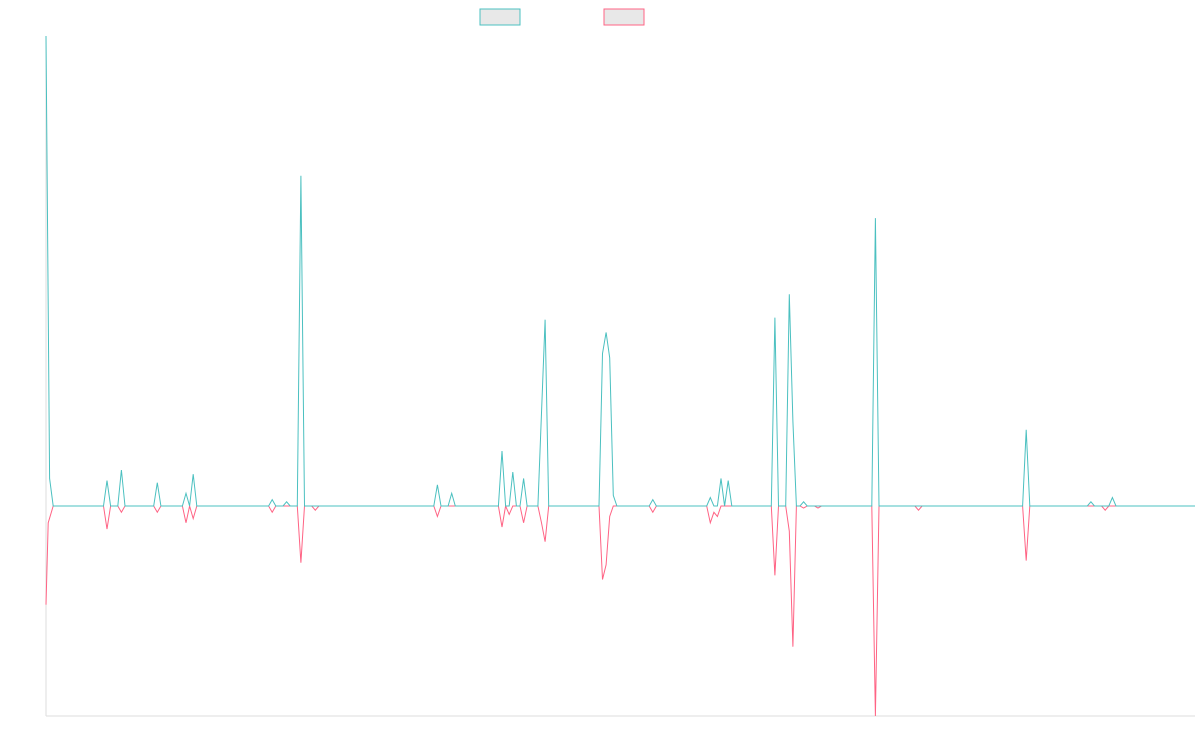  What do you see at coordinates (500, 17) in the screenshot?
I see `legend-swatch-series-a` at bounding box center [500, 17].